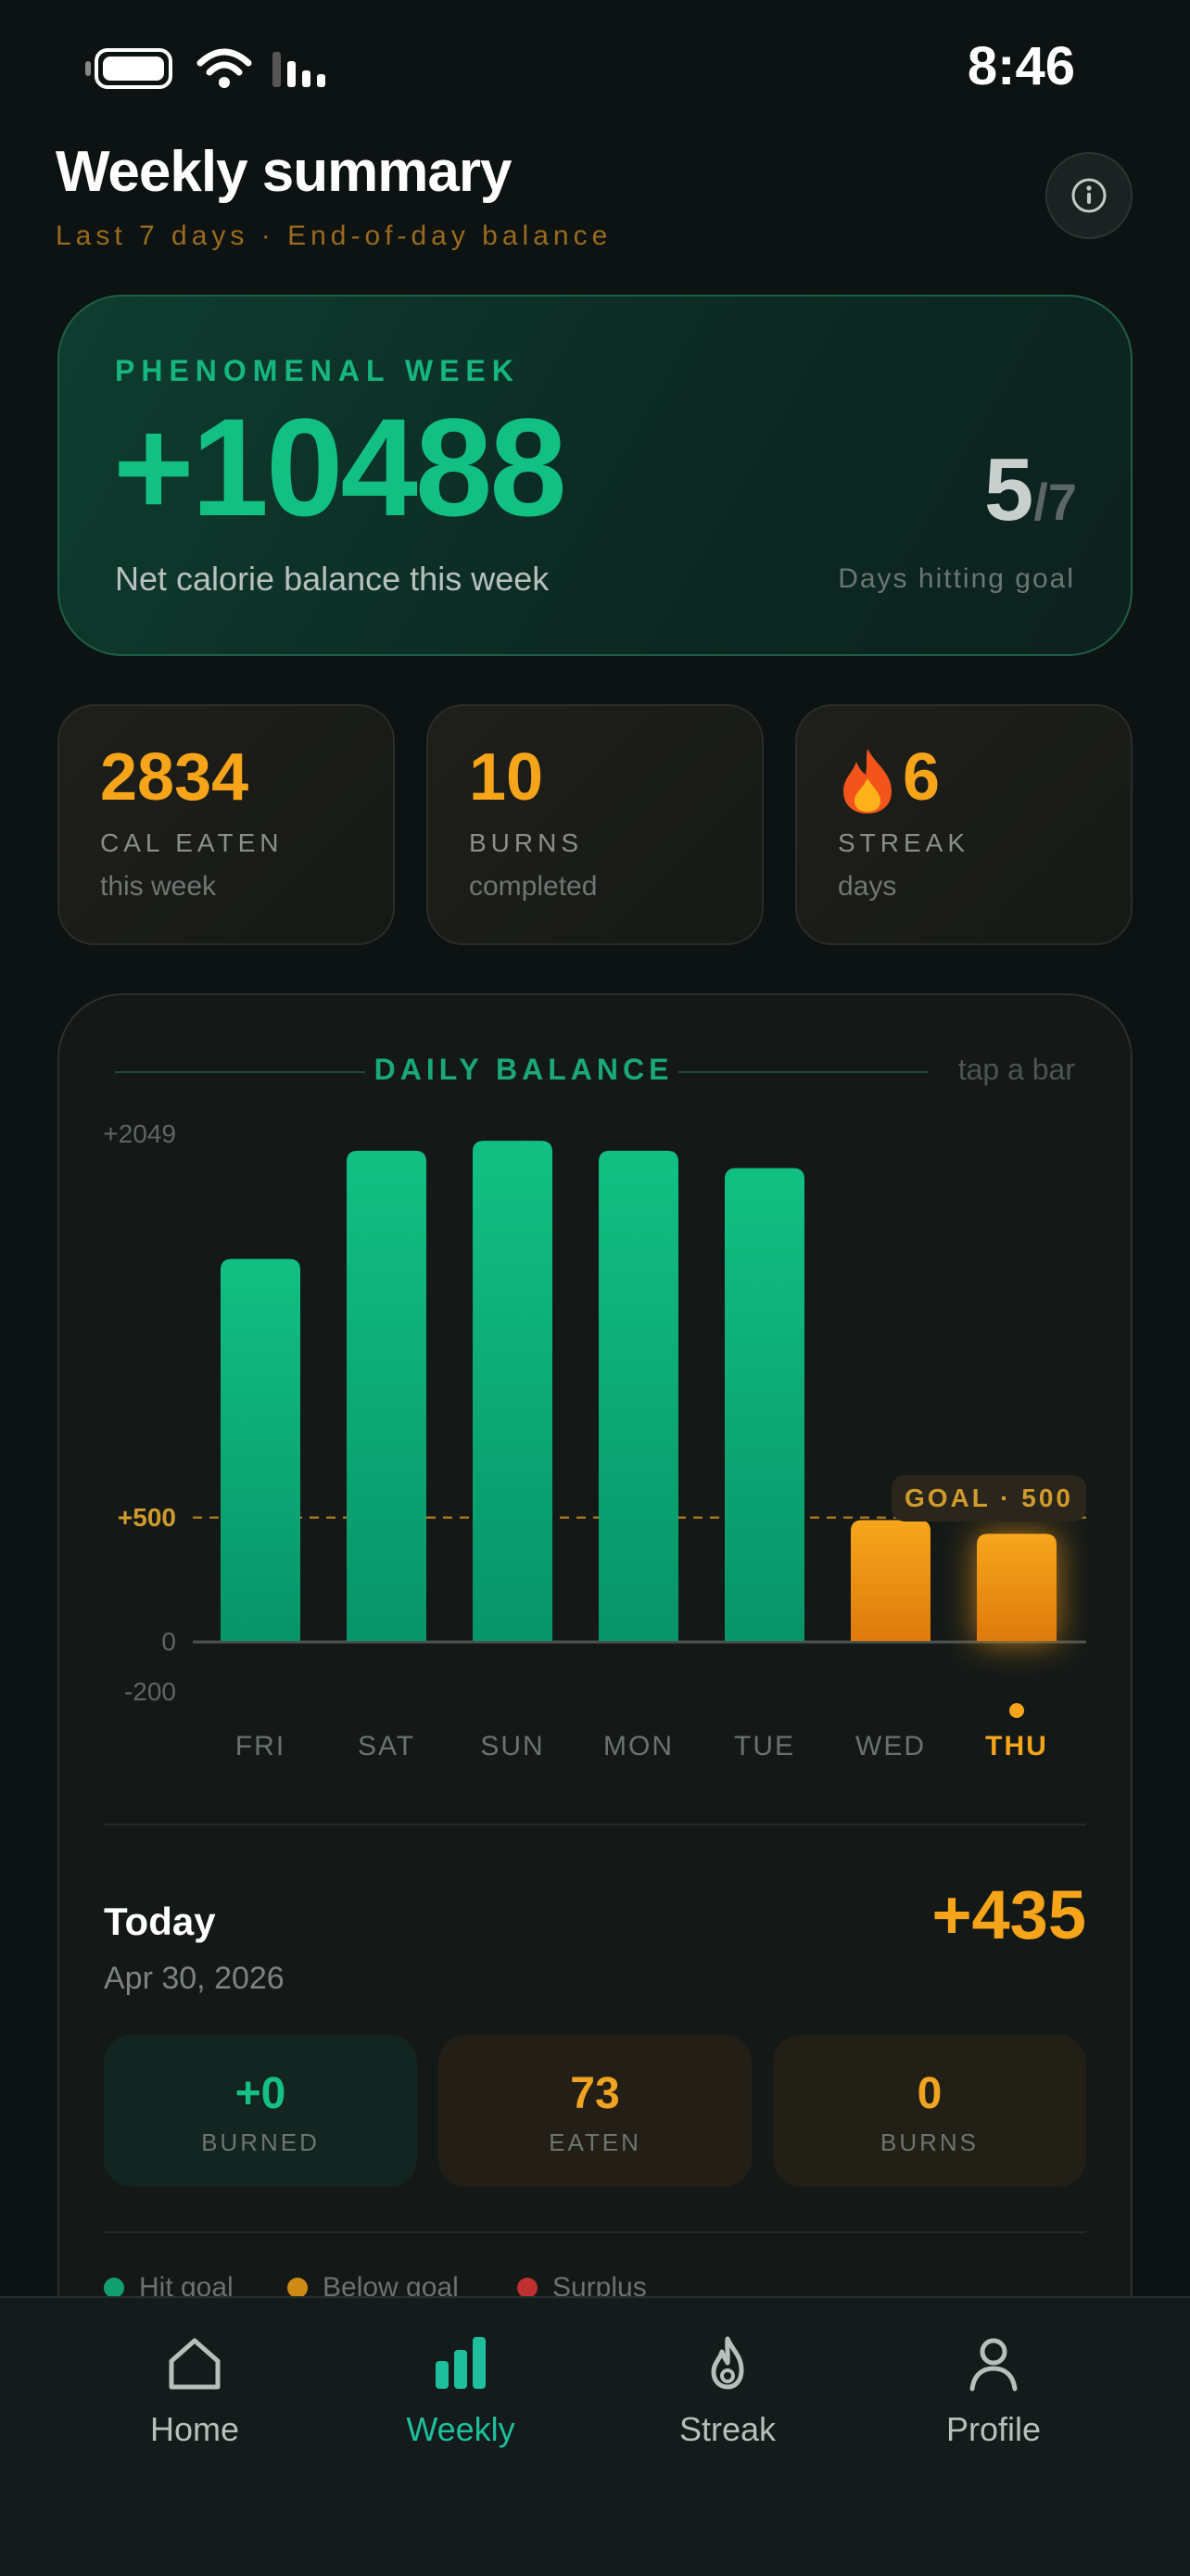 The width and height of the screenshot is (1190, 2576). I want to click on today-date: Apr 30, 2026, so click(194, 1978).